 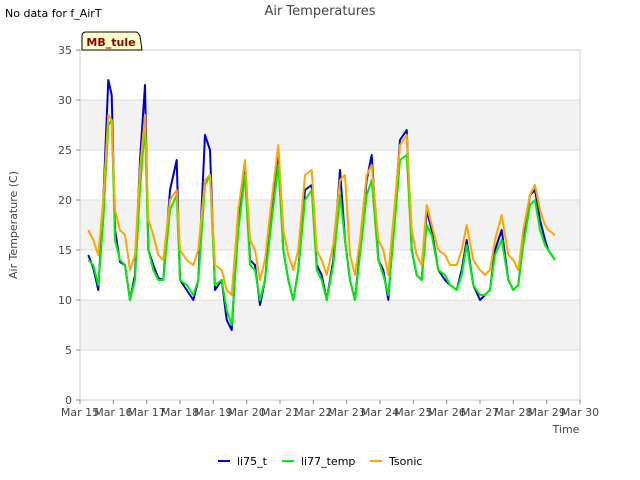 I want to click on y-tick-label: 30, so click(x=65, y=100).